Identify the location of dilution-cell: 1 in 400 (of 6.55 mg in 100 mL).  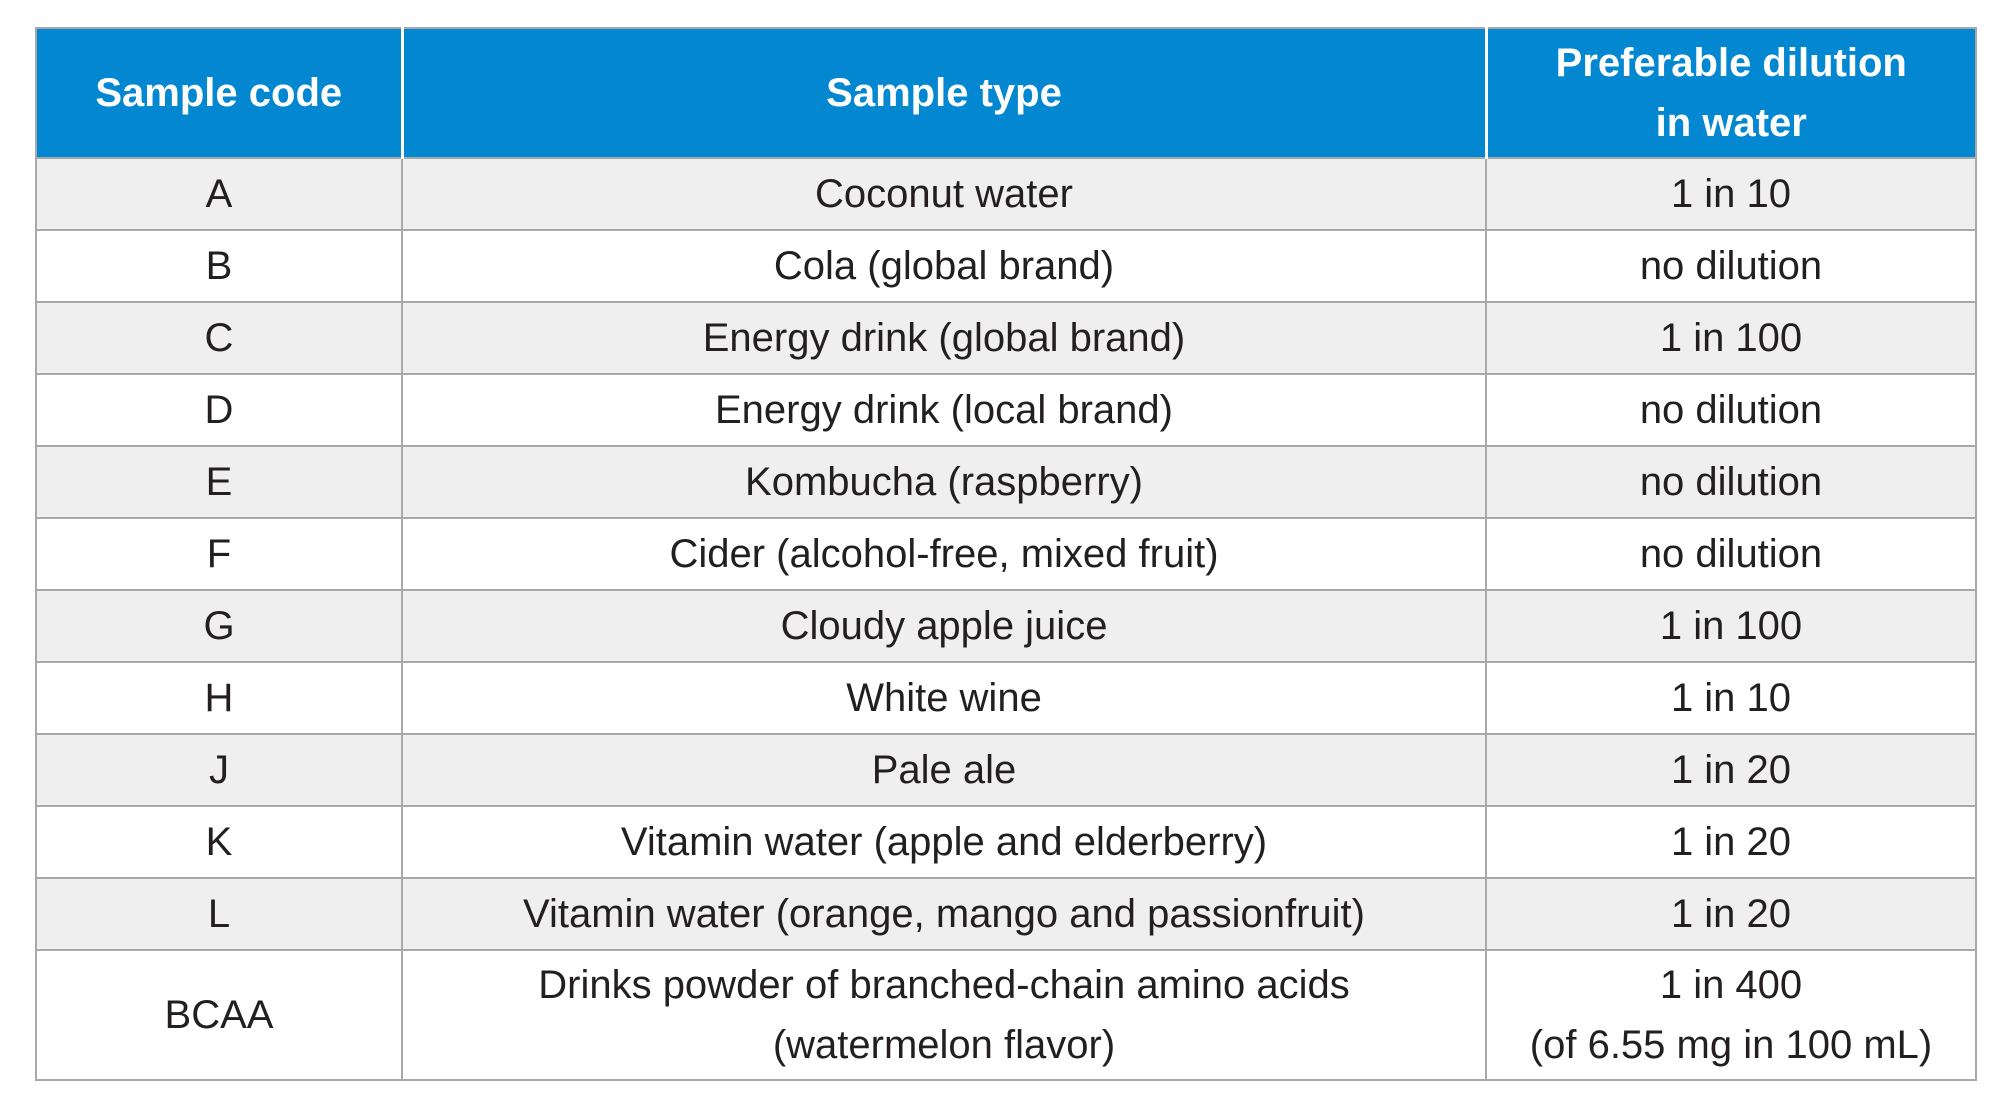
(1731, 1015).